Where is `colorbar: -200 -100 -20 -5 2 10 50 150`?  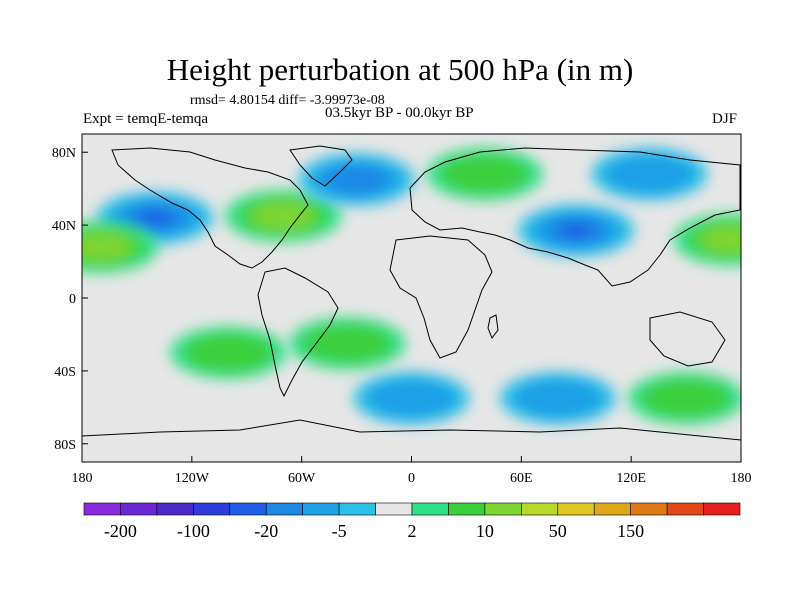 colorbar: -200 -100 -20 -5 2 10 50 150 is located at coordinates (412, 521).